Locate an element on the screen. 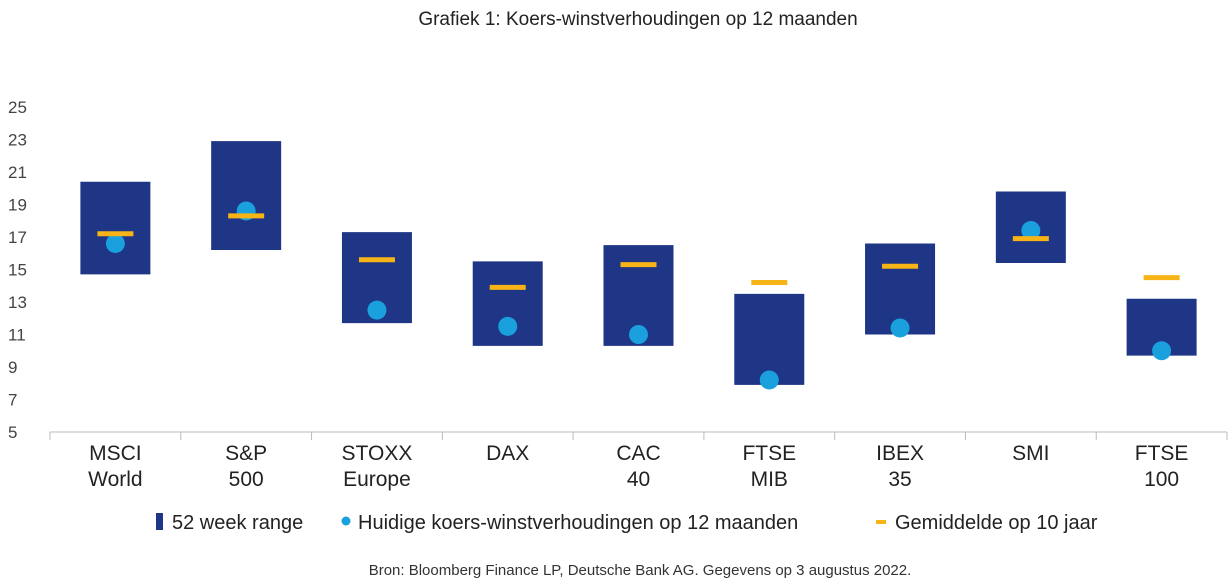 The image size is (1230, 583). y-tick-label: 13 is located at coordinates (17, 302).